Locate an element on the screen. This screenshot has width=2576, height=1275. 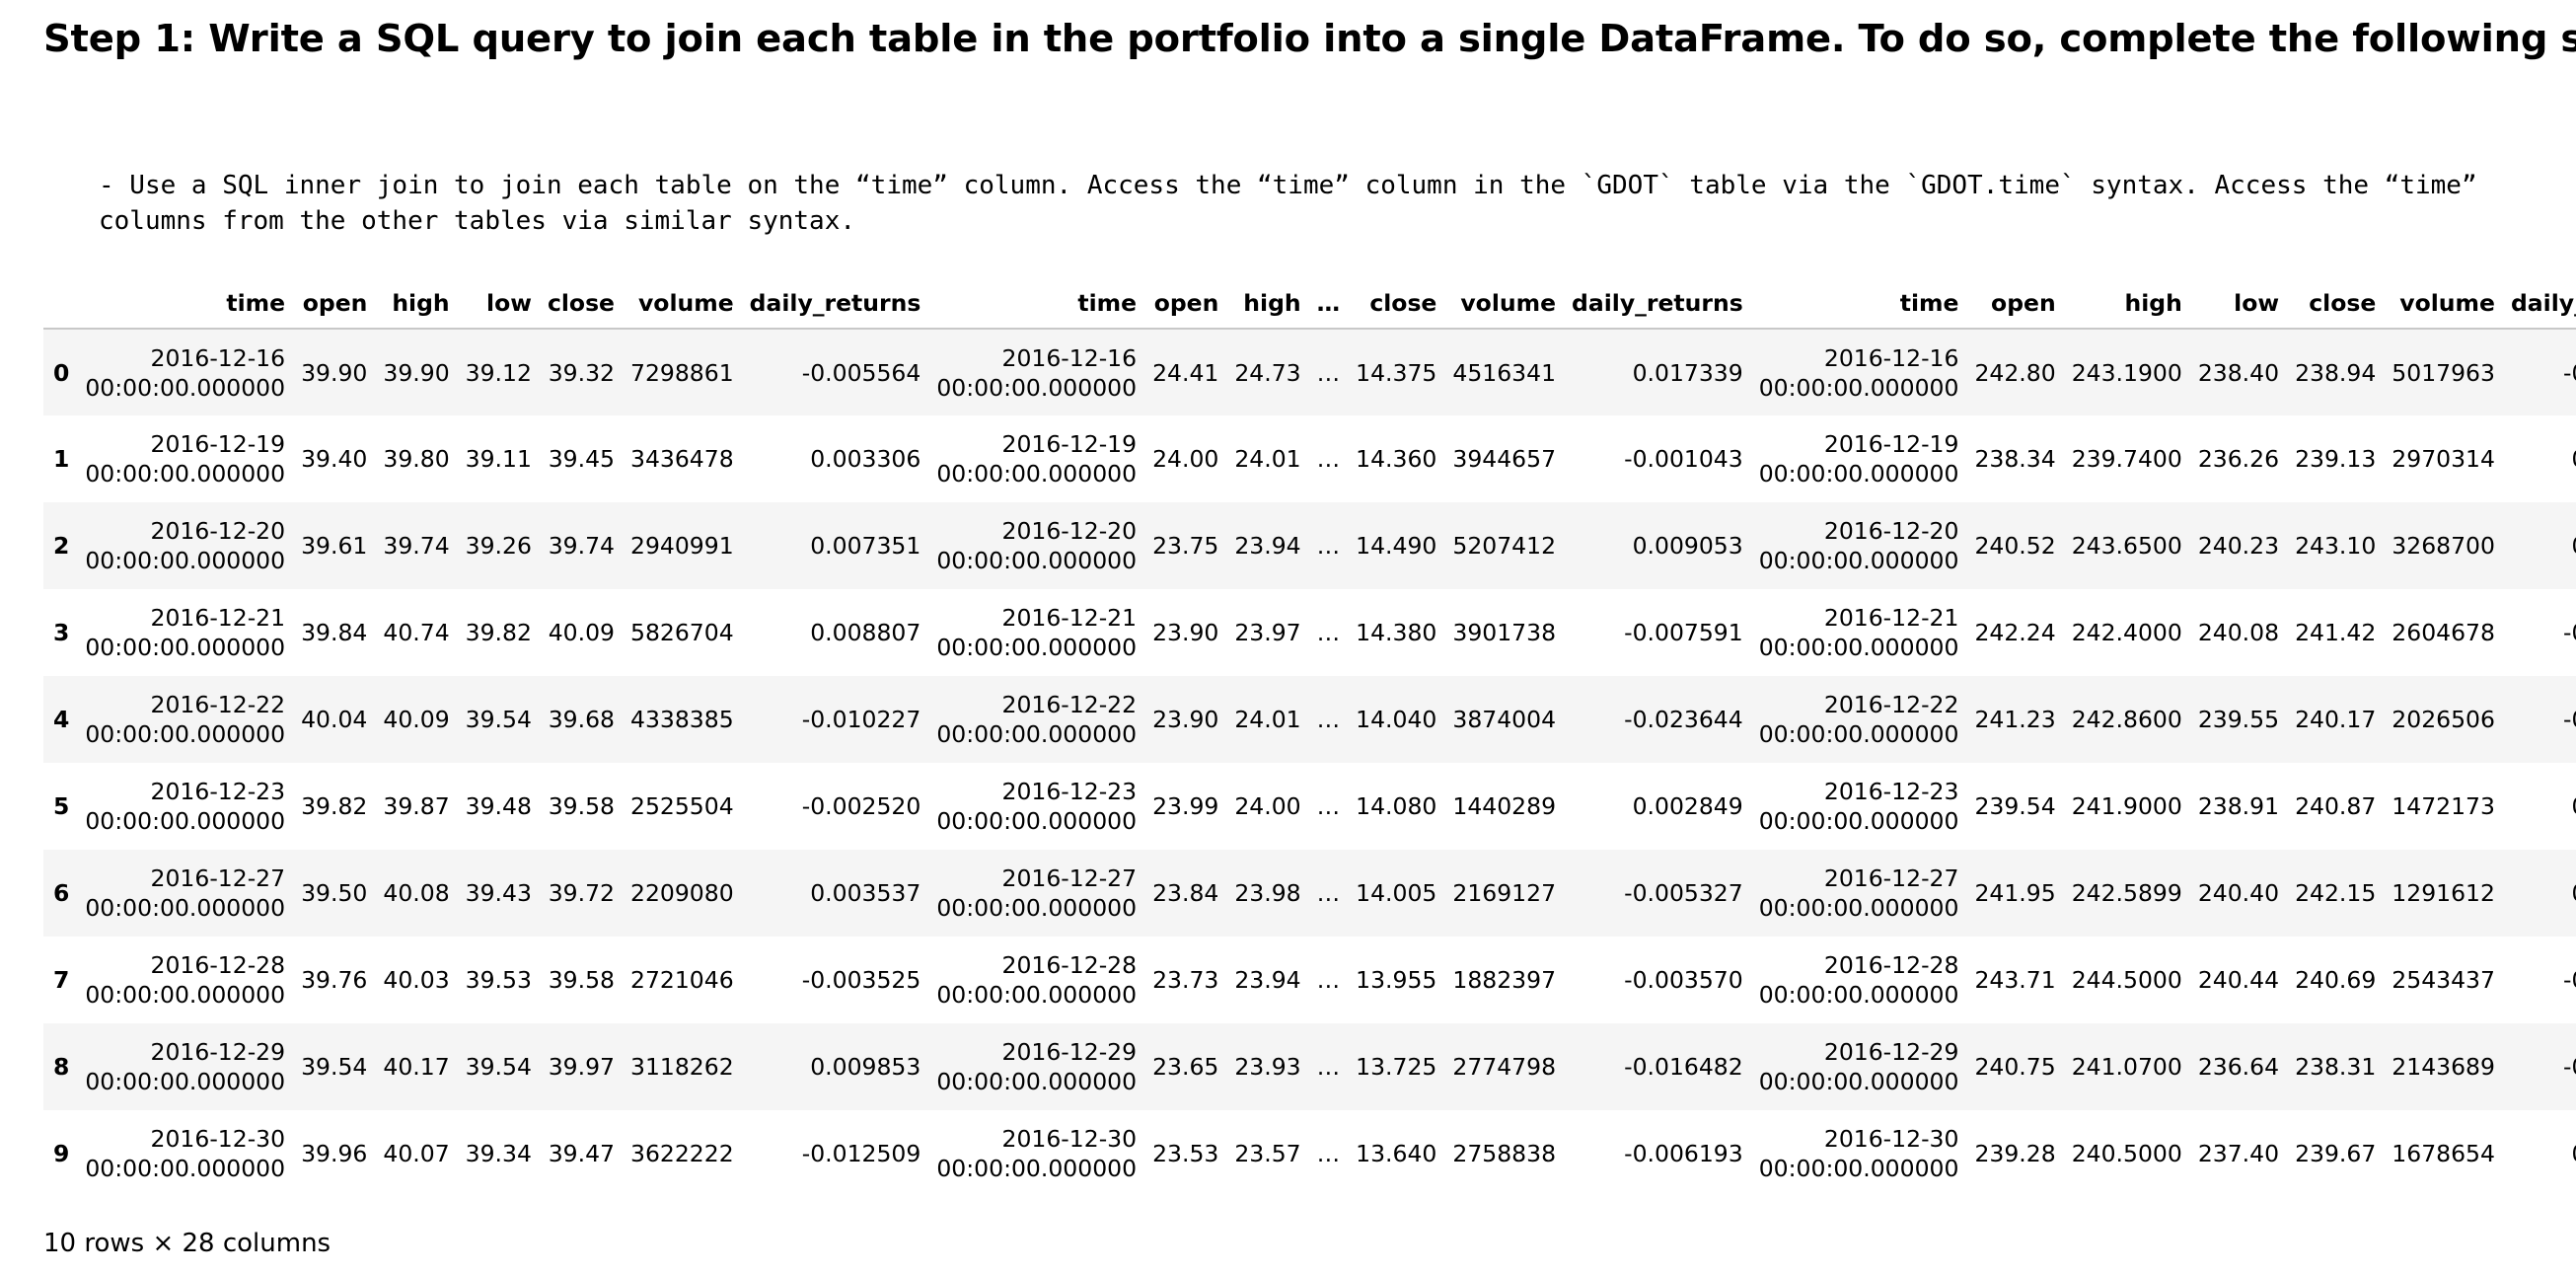
time-cell: 2016-12-19 00:00:00.000000 is located at coordinates (1859, 459).